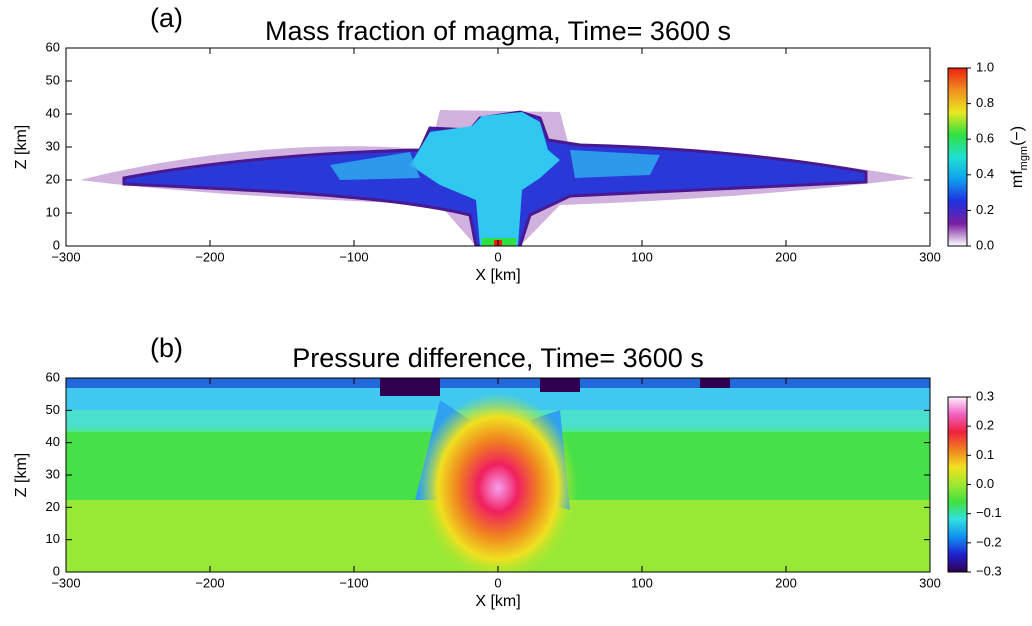  Describe the element at coordinates (989, 541) in the screenshot. I see `colorbar-tick-label: −0.2` at that location.